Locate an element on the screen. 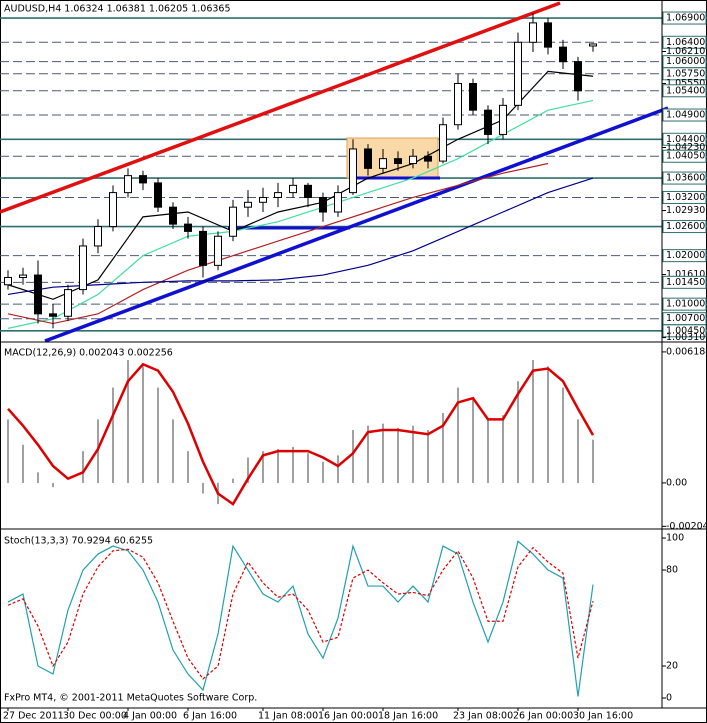 The height and width of the screenshot is (723, 707). y-tick-label: 1.04230 is located at coordinates (685, 147).